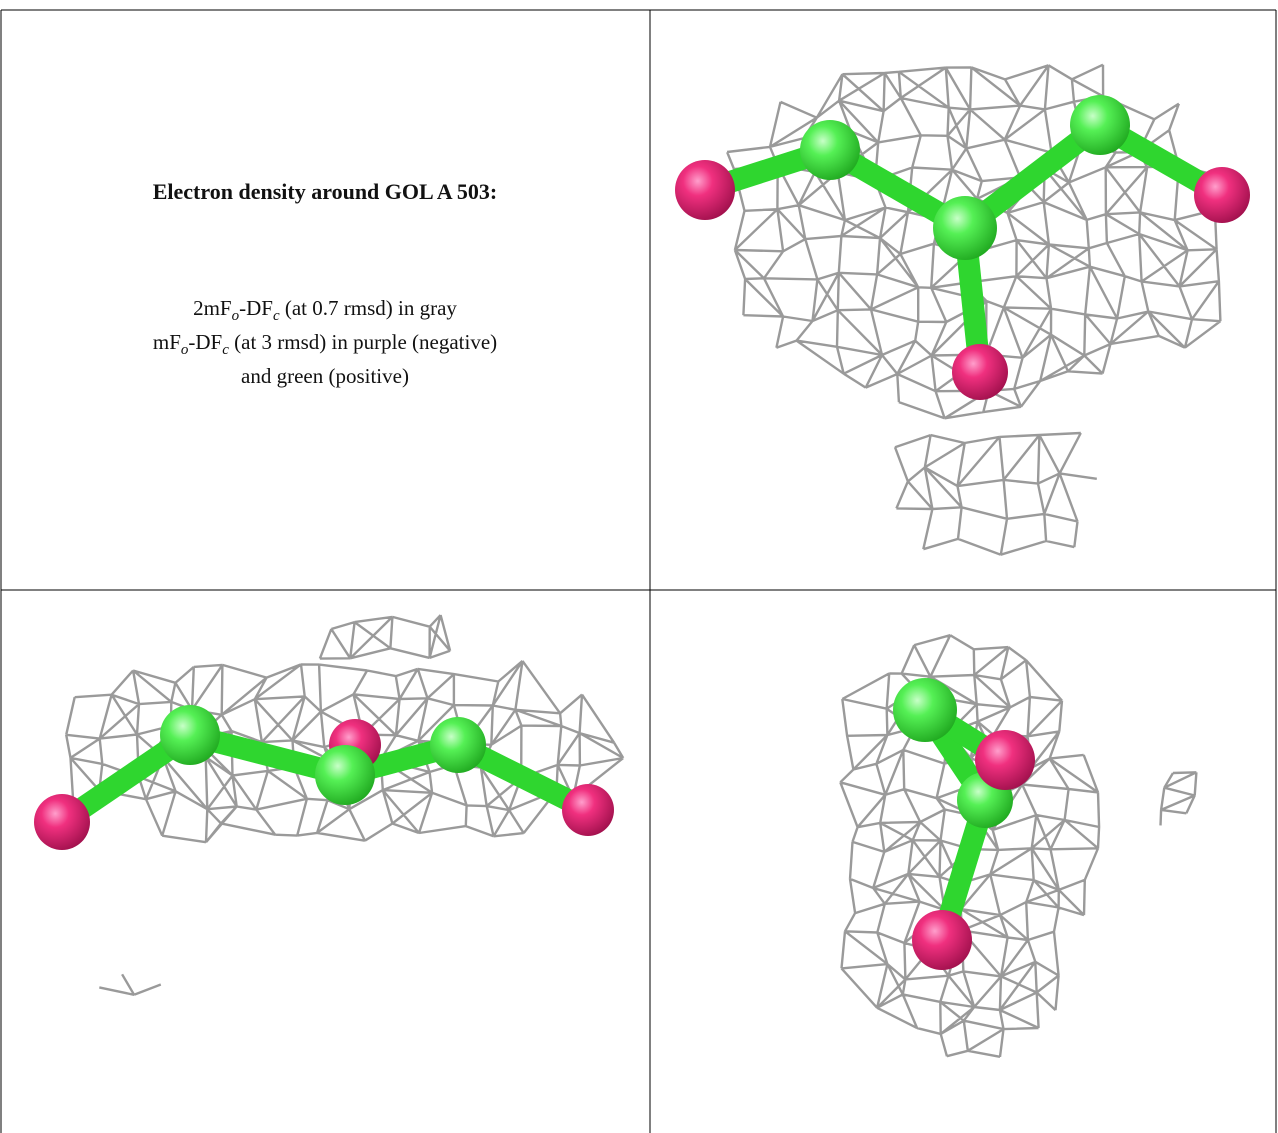  I want to click on caption-line: mFo-DFc (at 3 rmsd) in purple (negative), so click(325, 342).